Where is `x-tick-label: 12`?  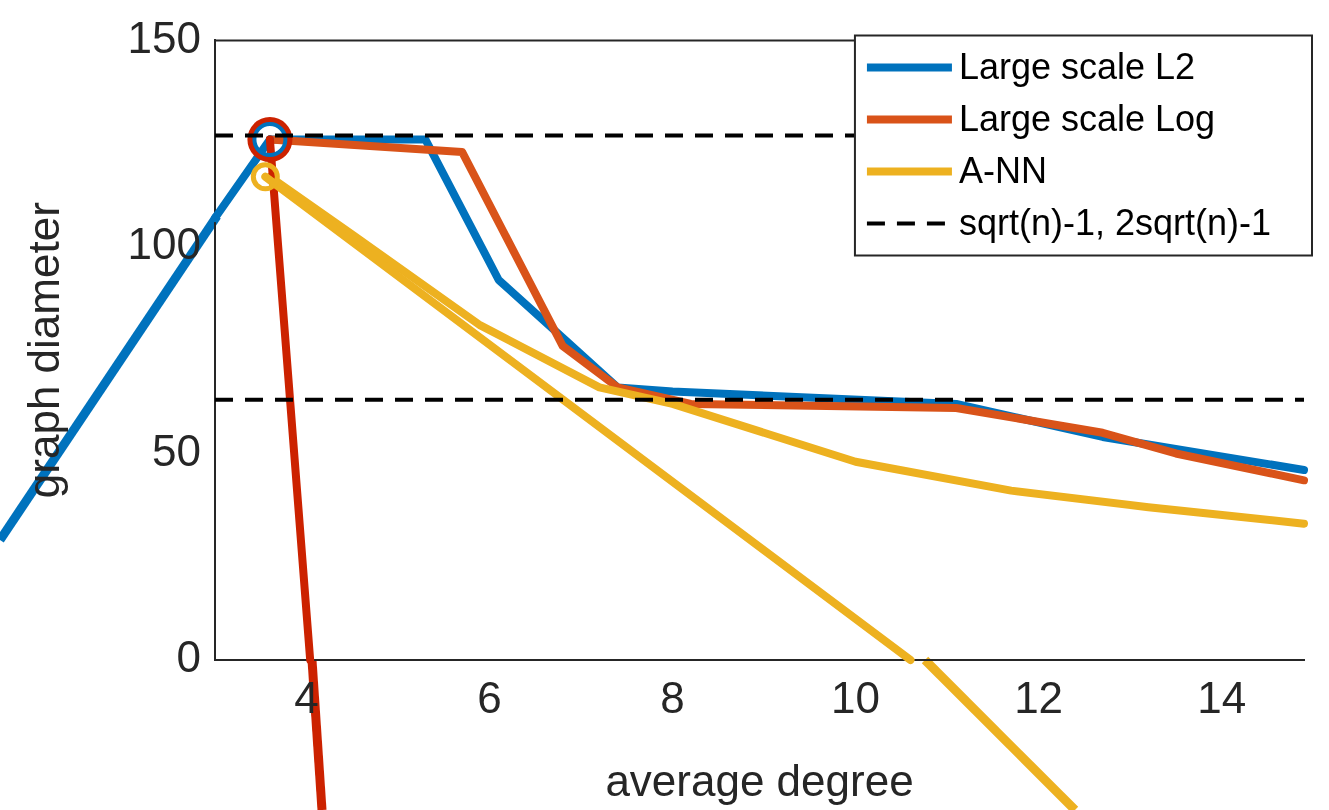
x-tick-label: 12 is located at coordinates (1039, 697).